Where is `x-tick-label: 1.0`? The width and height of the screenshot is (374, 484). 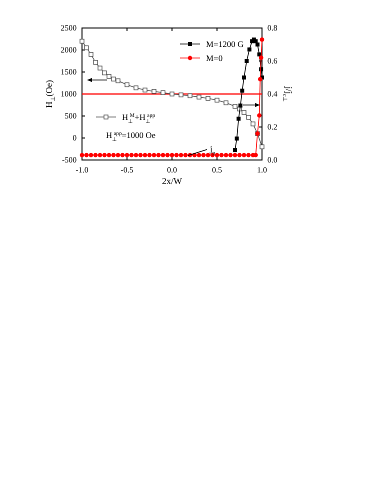
x-tick-label: 1.0 is located at coordinates (262, 170).